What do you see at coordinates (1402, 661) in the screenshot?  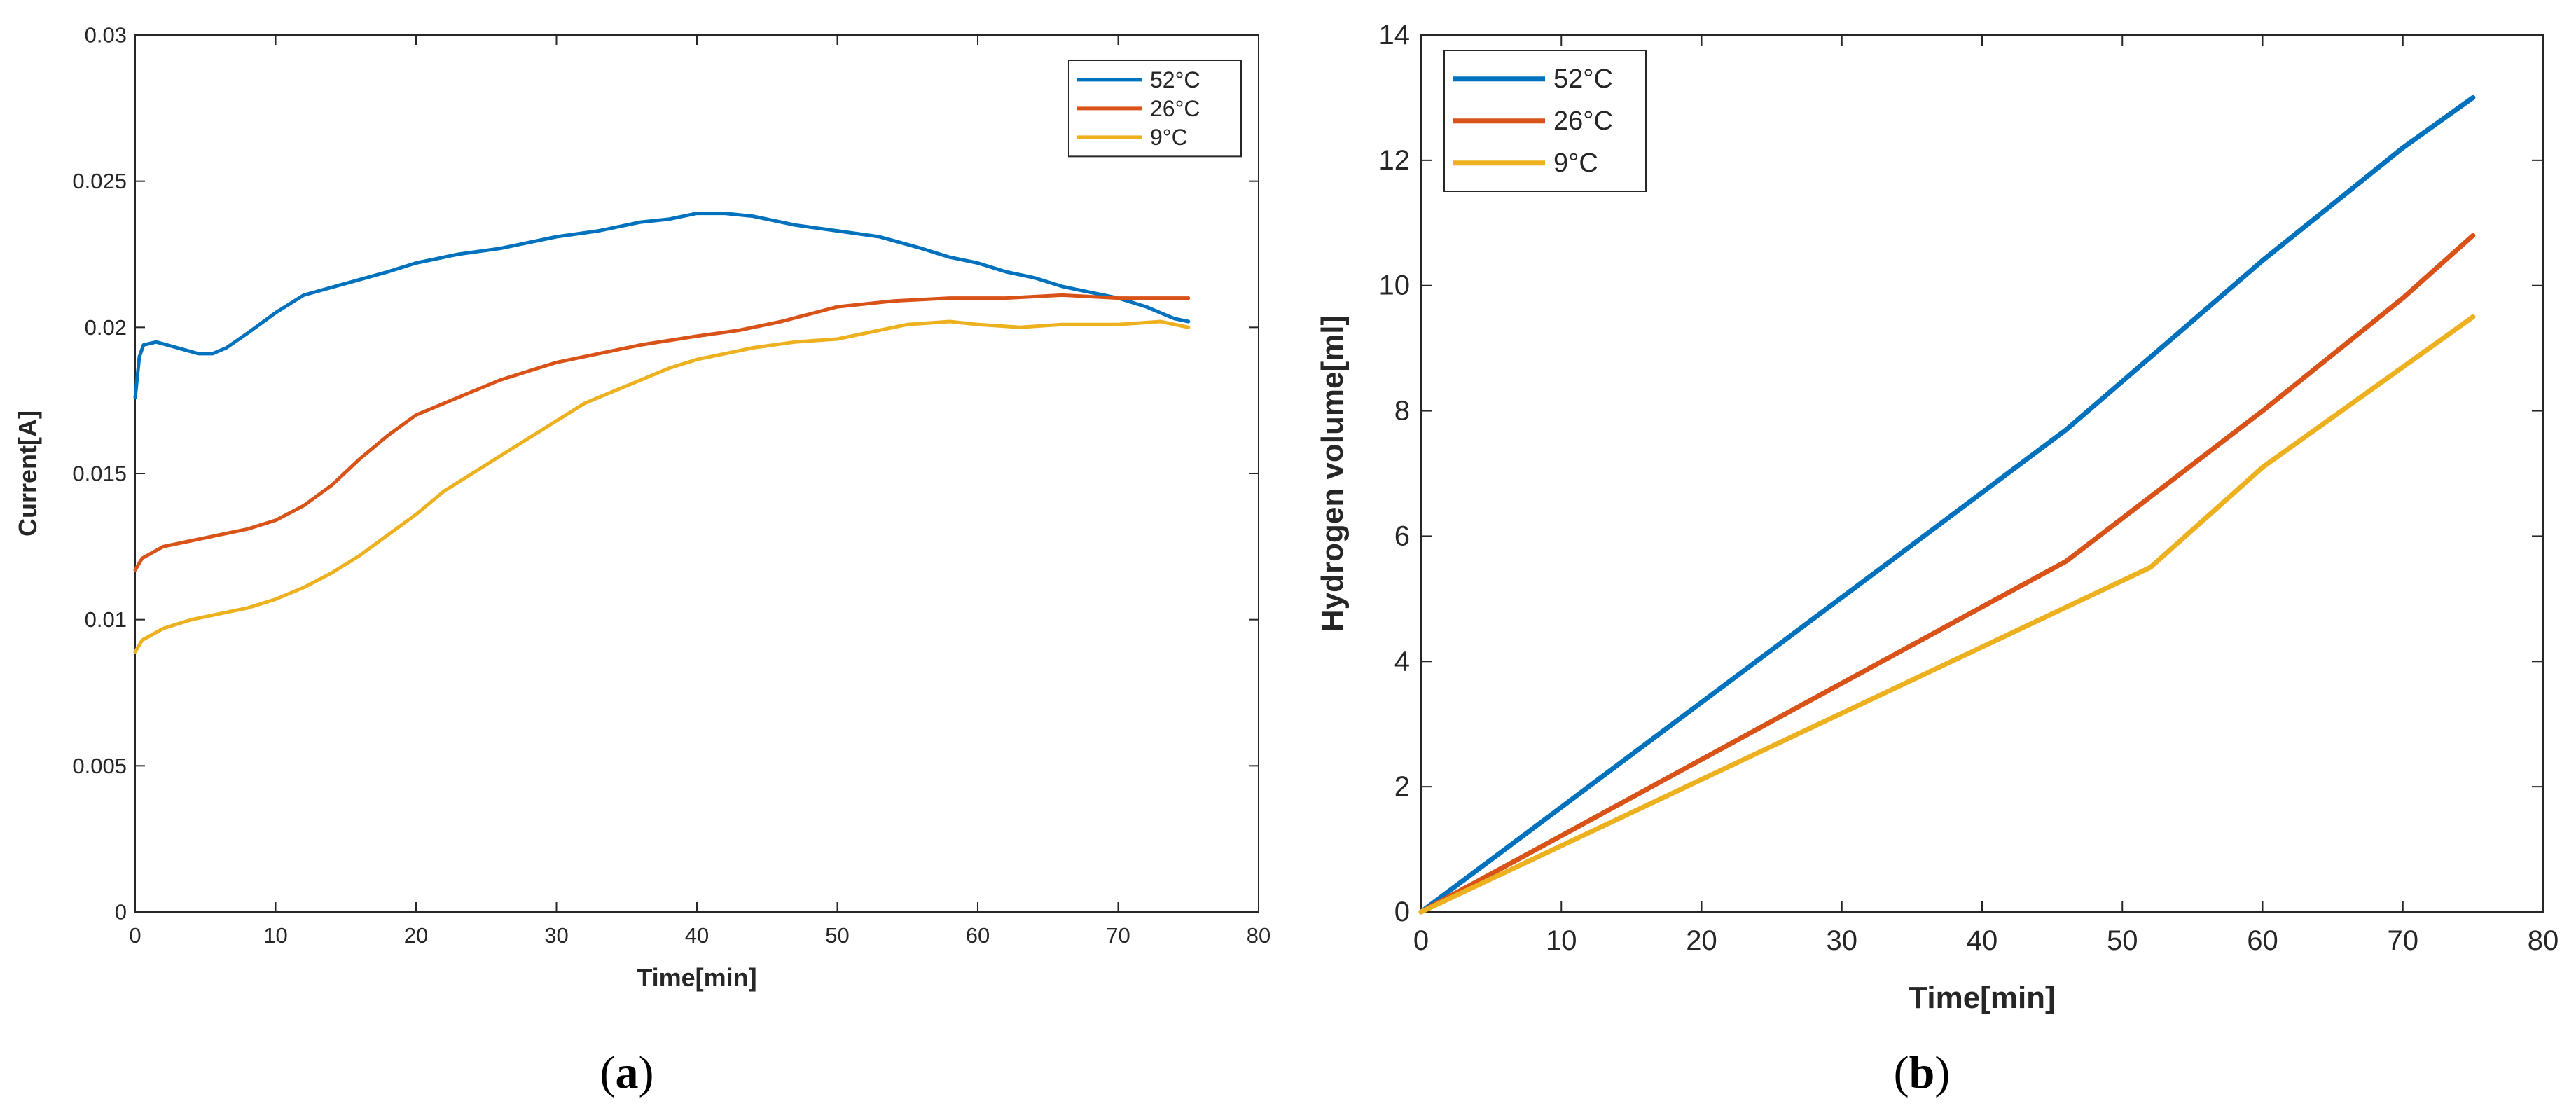 I see `chart-b-y-tick-label: 4` at bounding box center [1402, 661].